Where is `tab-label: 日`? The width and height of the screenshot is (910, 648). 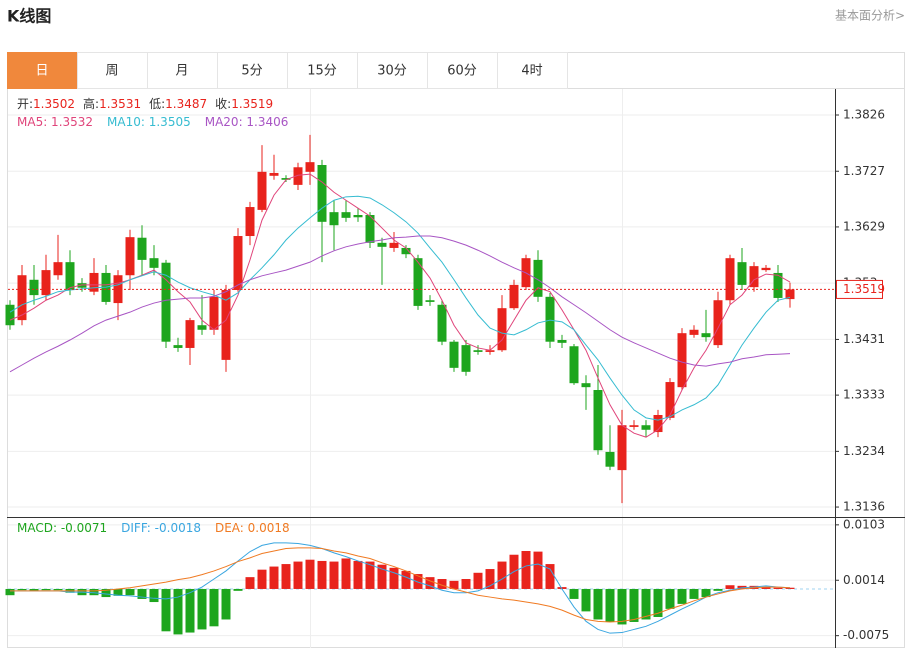
tab-label: 日 is located at coordinates (41, 71).